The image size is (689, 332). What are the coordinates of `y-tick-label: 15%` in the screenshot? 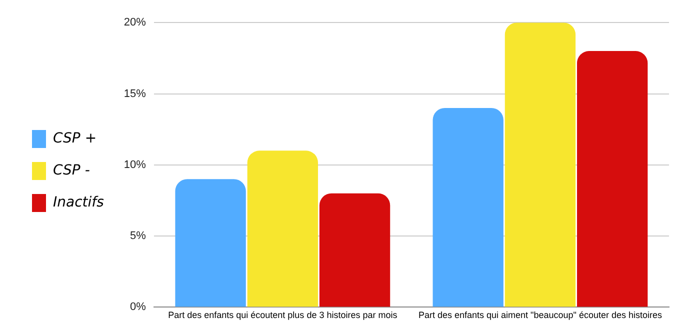 It's located at (135, 94).